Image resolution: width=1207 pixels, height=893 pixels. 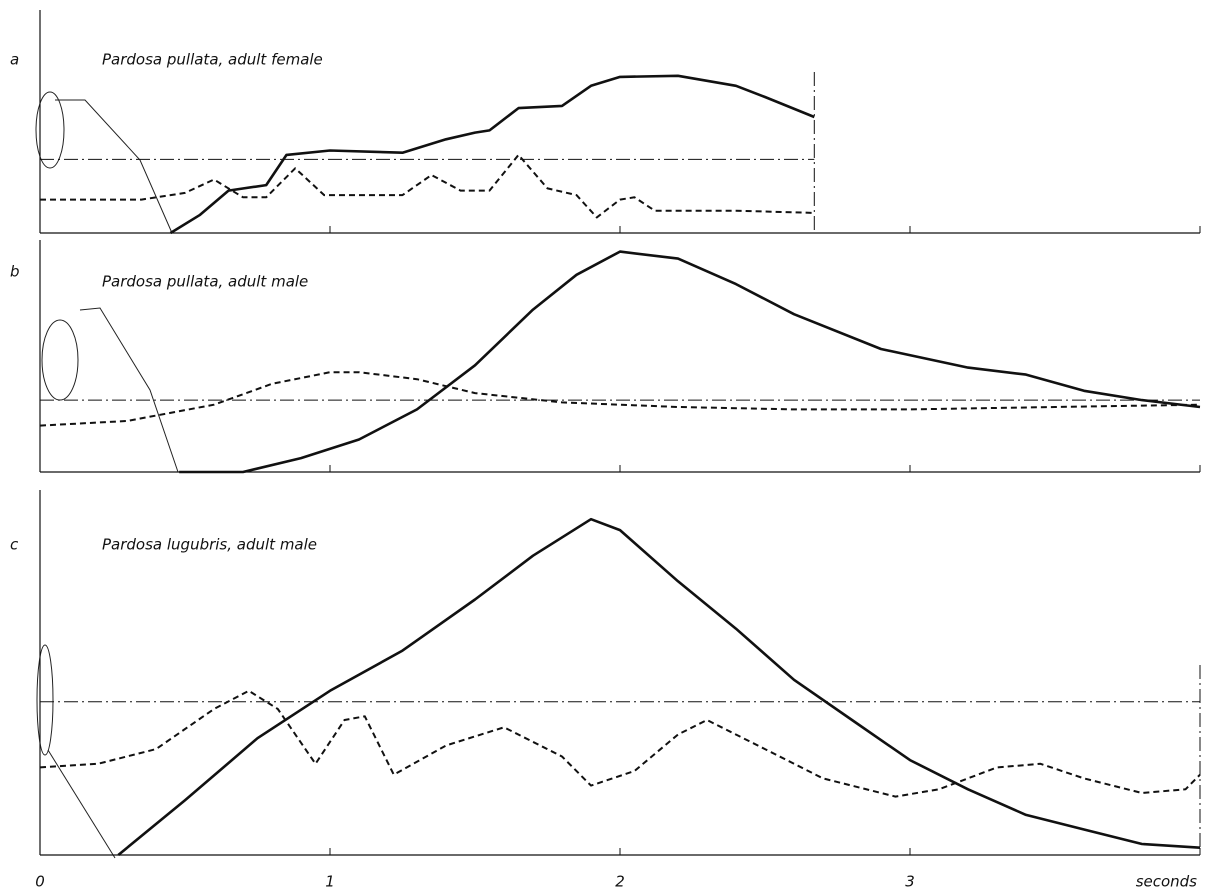 I want to click on x-tick-label: 0, so click(x=40, y=882).